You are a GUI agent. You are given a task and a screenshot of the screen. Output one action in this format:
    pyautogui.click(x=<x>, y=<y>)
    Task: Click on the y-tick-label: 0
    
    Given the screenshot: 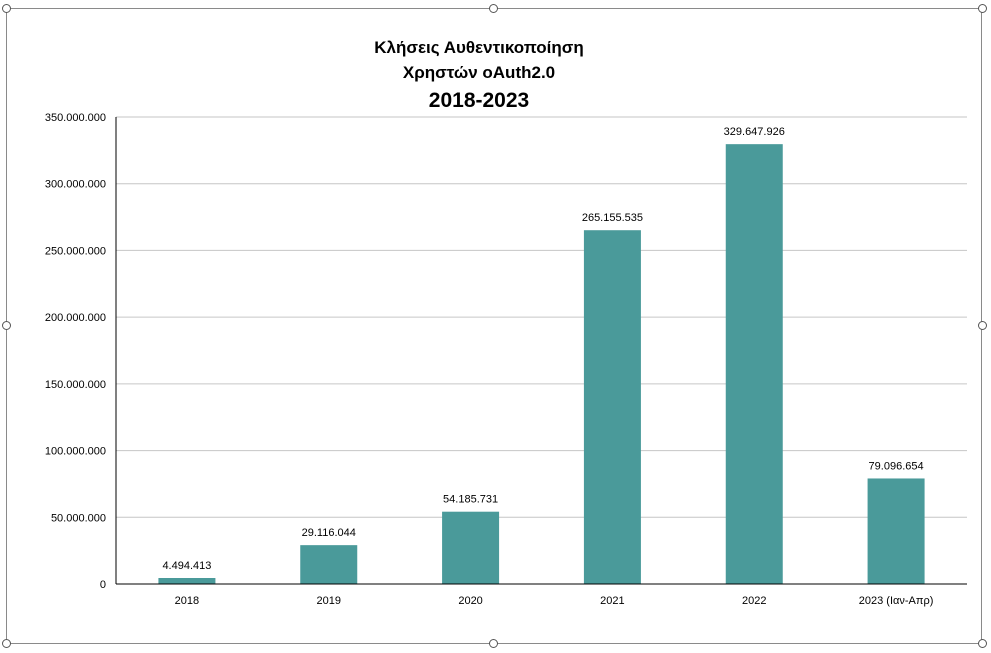 What is the action you would take?
    pyautogui.click(x=103, y=585)
    